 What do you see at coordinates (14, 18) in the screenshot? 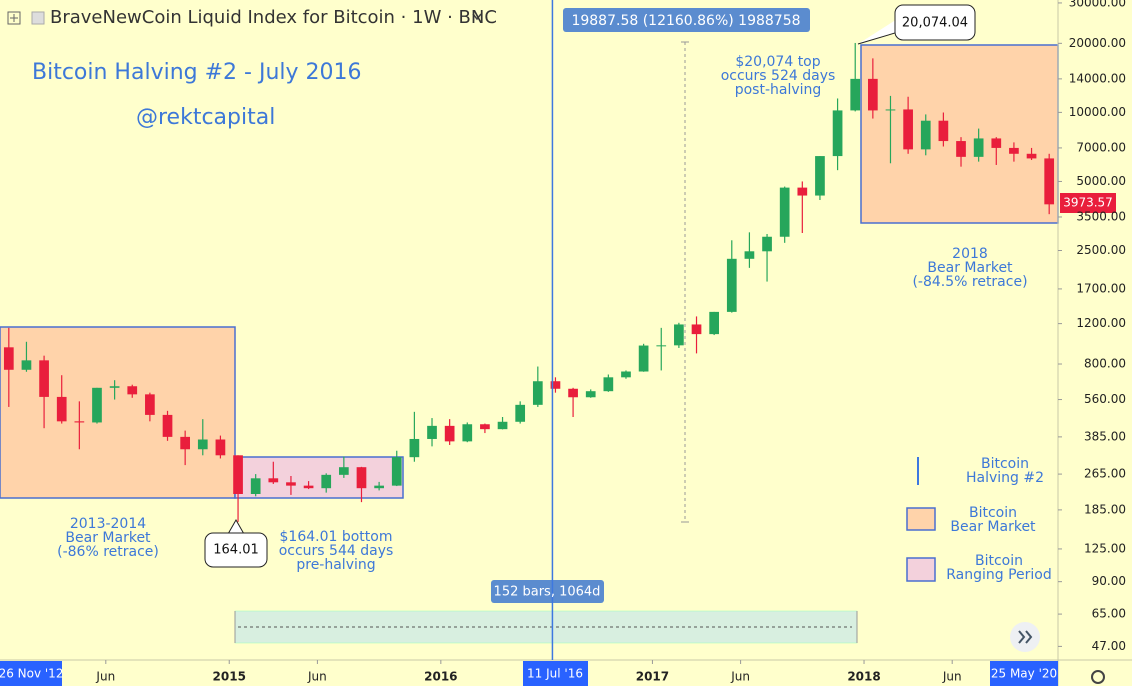
I see `expand-icon` at bounding box center [14, 18].